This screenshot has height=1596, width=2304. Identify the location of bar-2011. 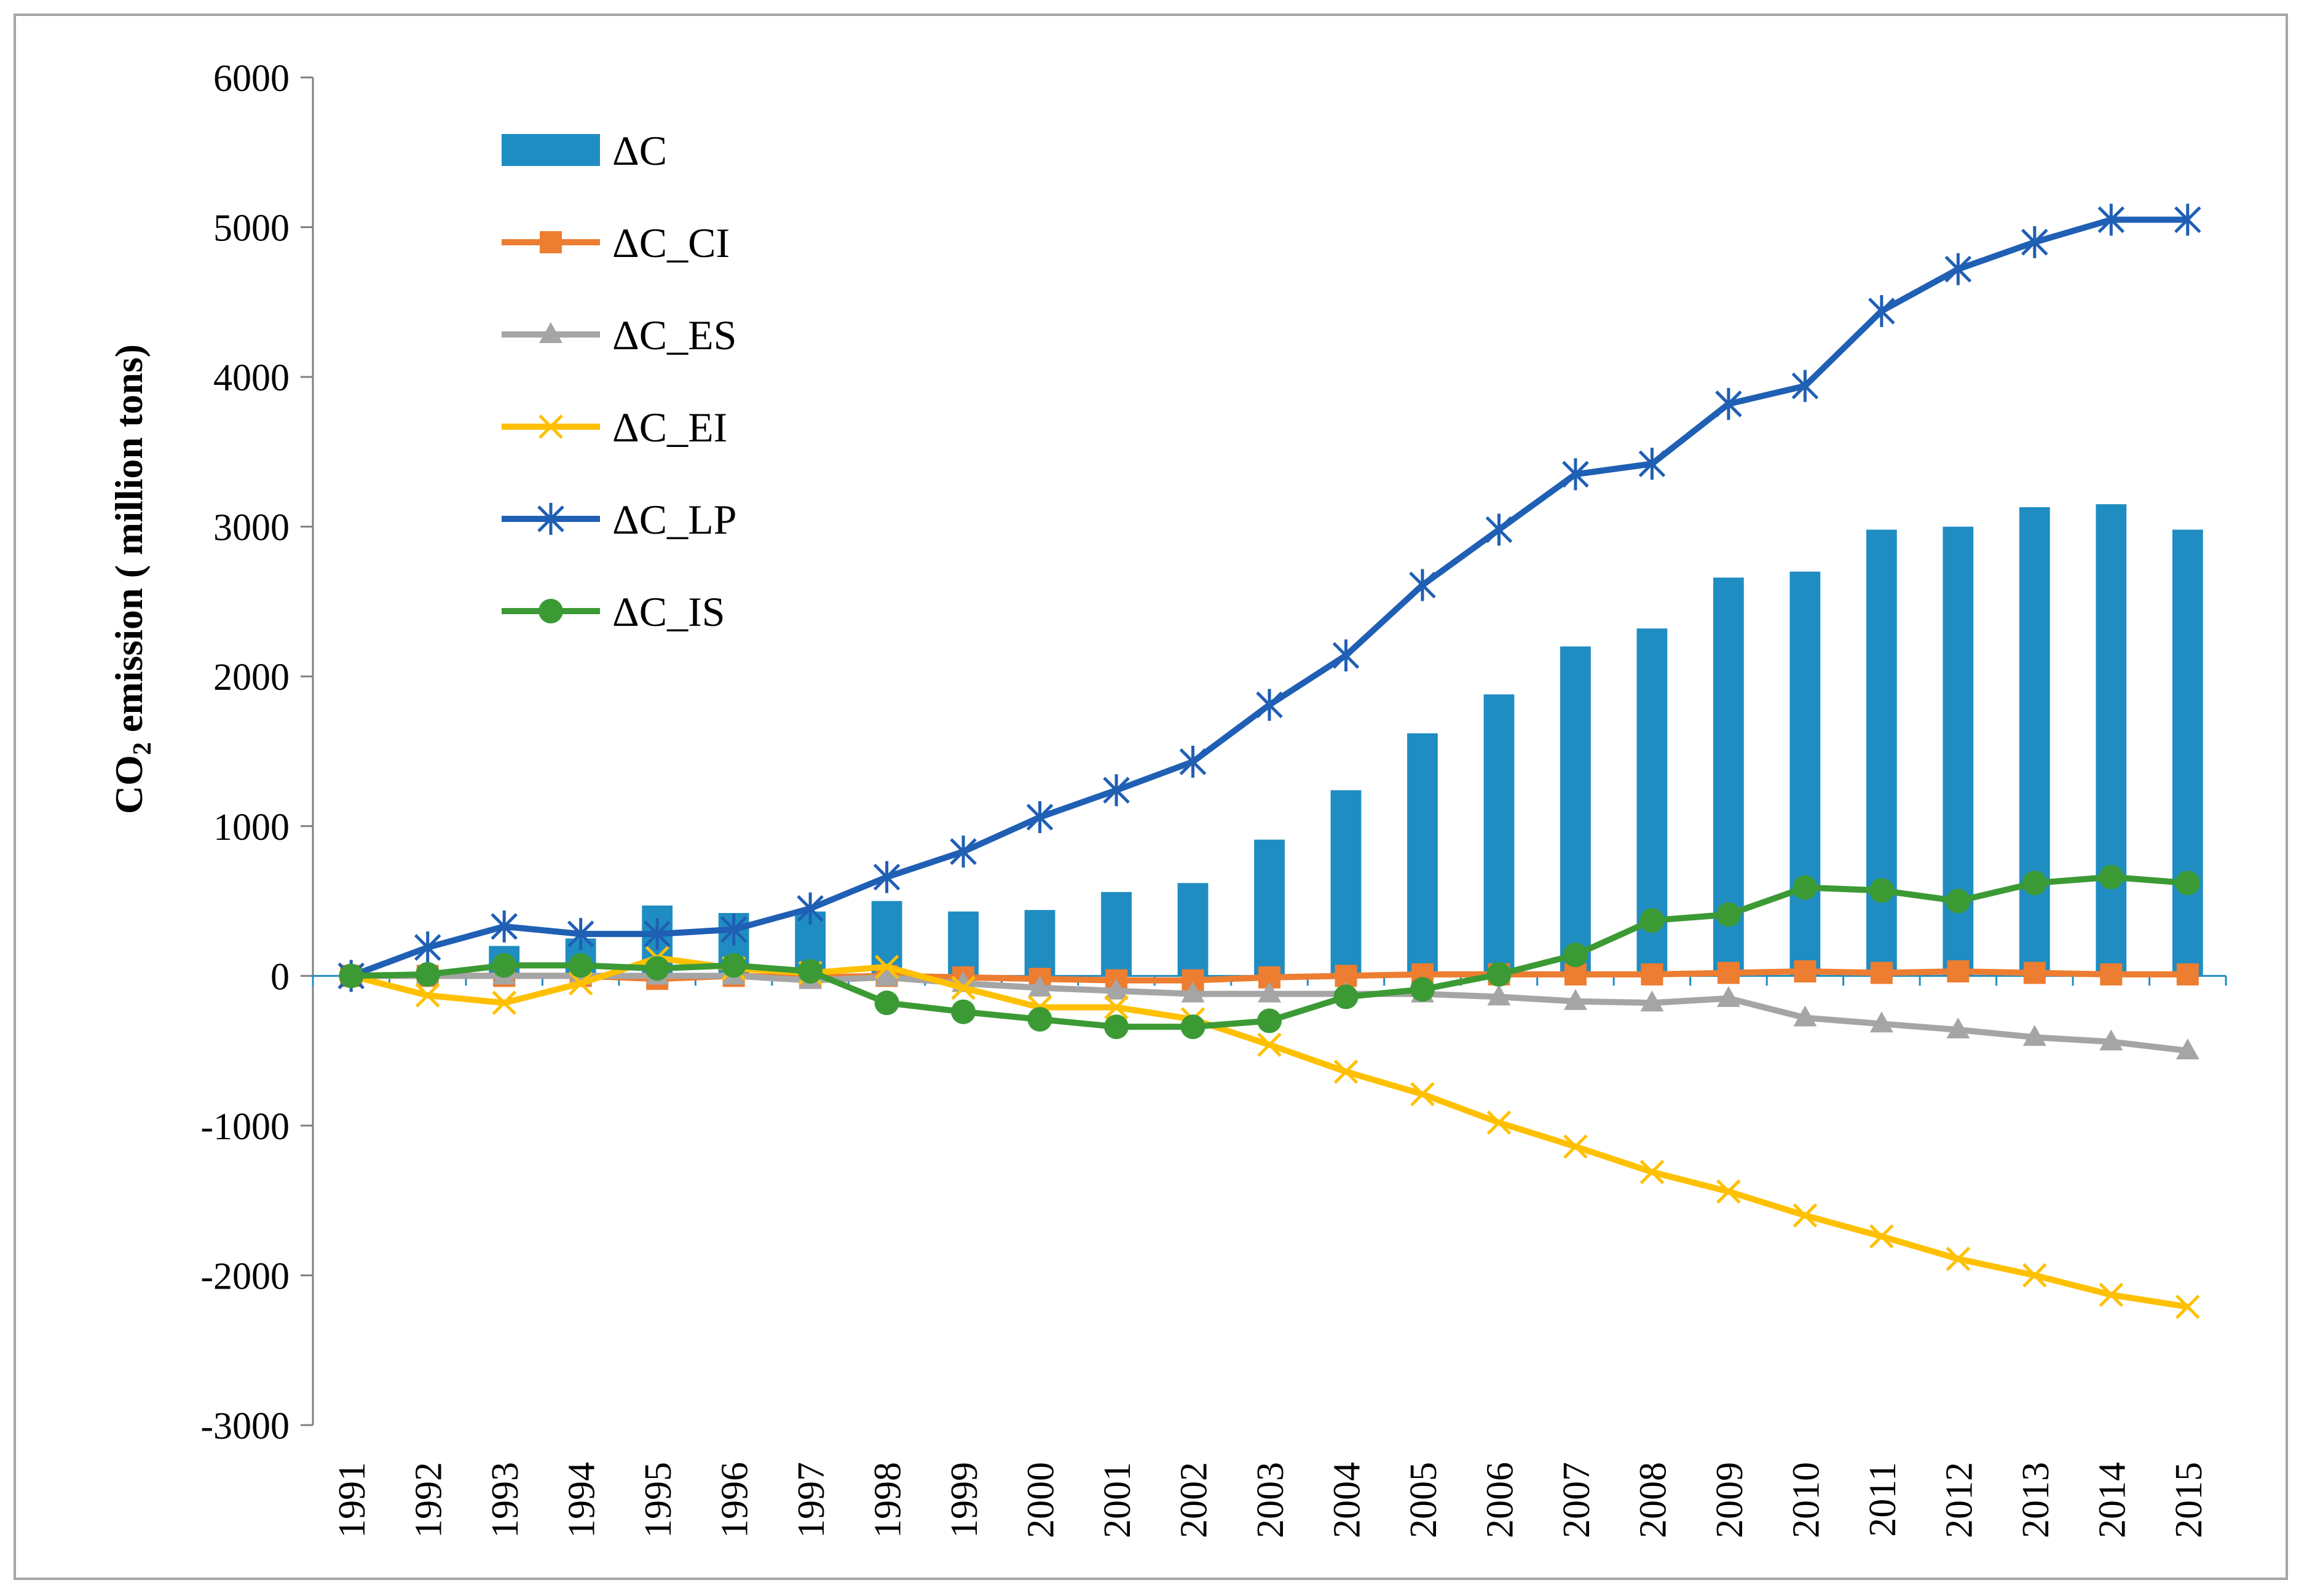
(1882, 753).